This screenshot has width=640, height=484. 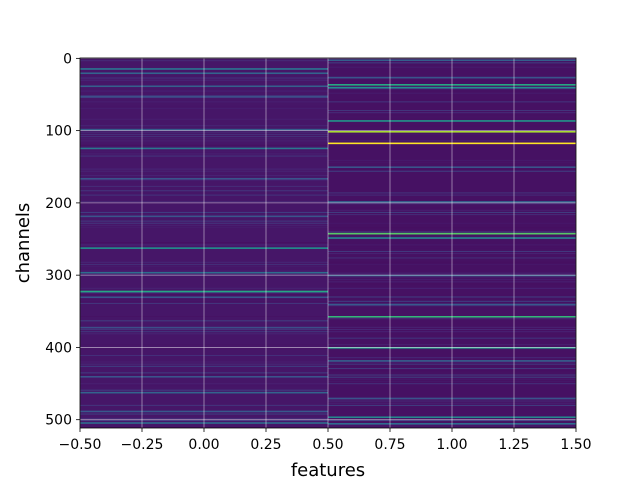 I want to click on x-tick-label: −0.25, so click(x=142, y=445).